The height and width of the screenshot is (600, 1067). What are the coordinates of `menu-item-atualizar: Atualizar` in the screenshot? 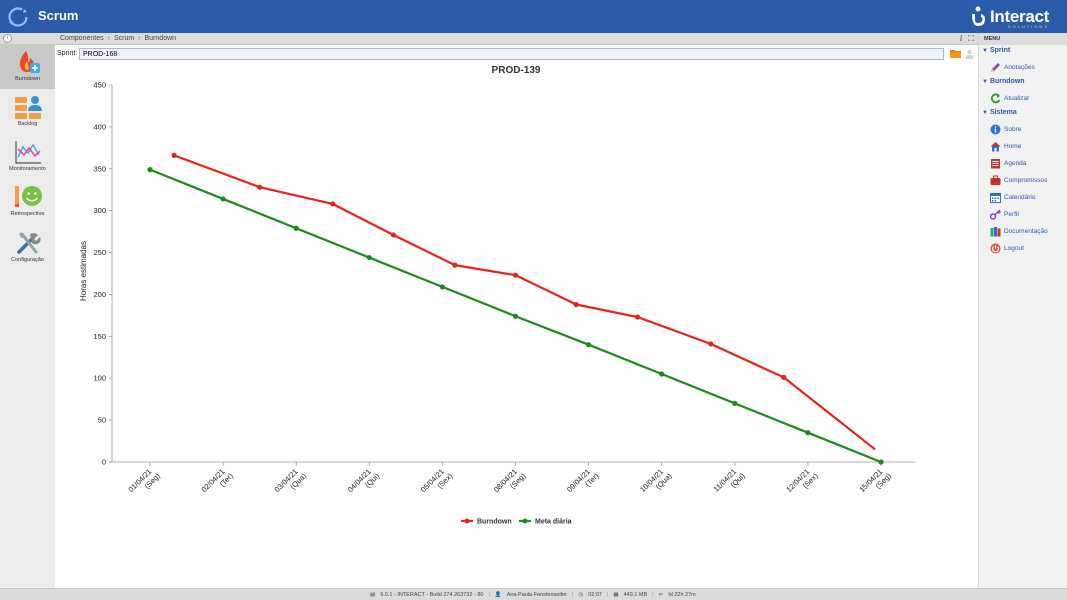 It's located at (1023, 98).